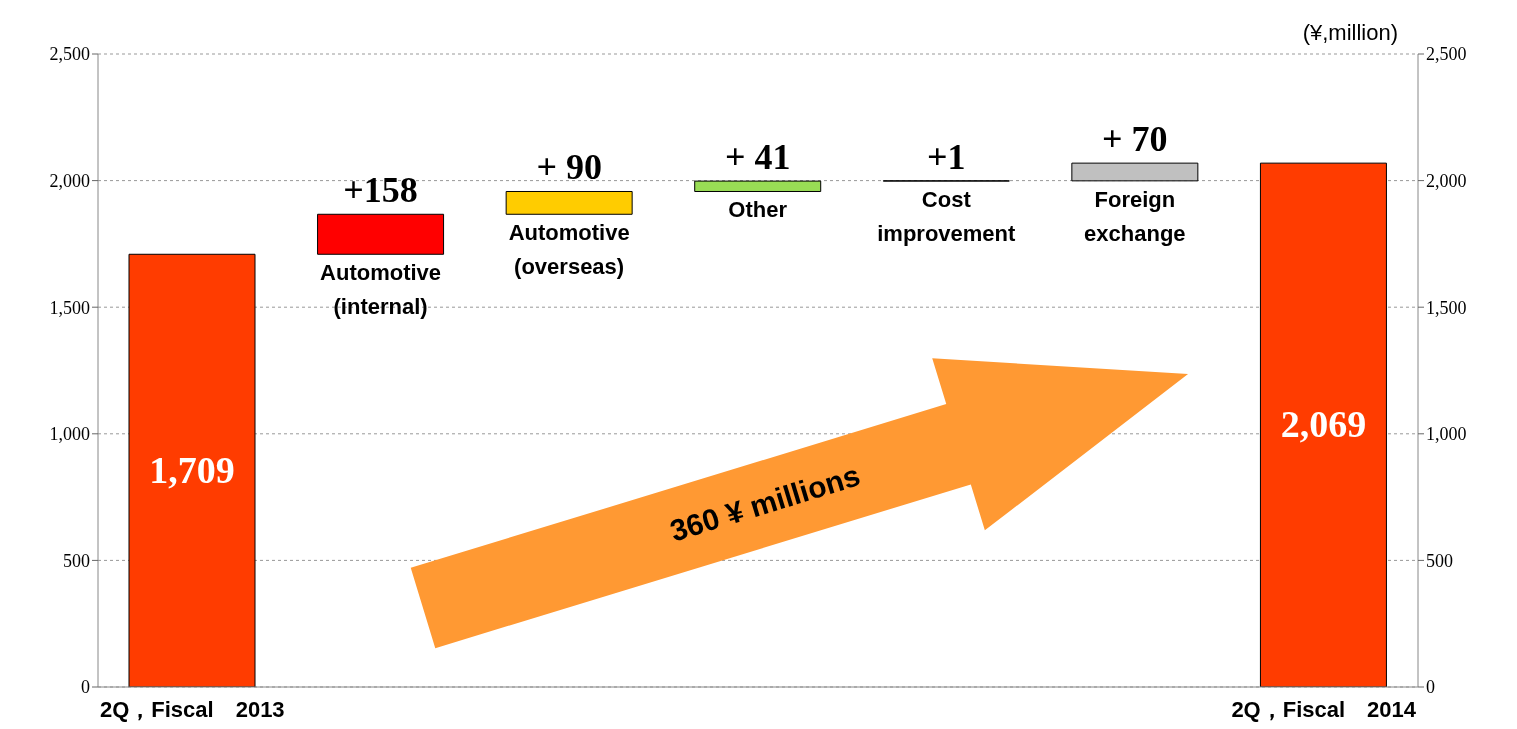 This screenshot has height=729, width=1517. I want to click on x-tick-label: Foreign exchange, so click(1135, 216).